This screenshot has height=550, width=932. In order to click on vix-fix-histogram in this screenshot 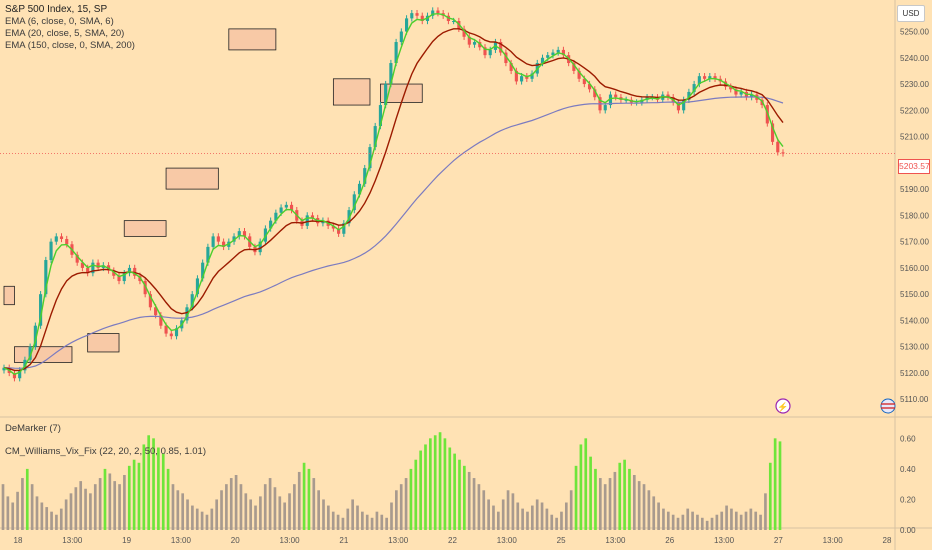, I will do `click(391, 481)`.